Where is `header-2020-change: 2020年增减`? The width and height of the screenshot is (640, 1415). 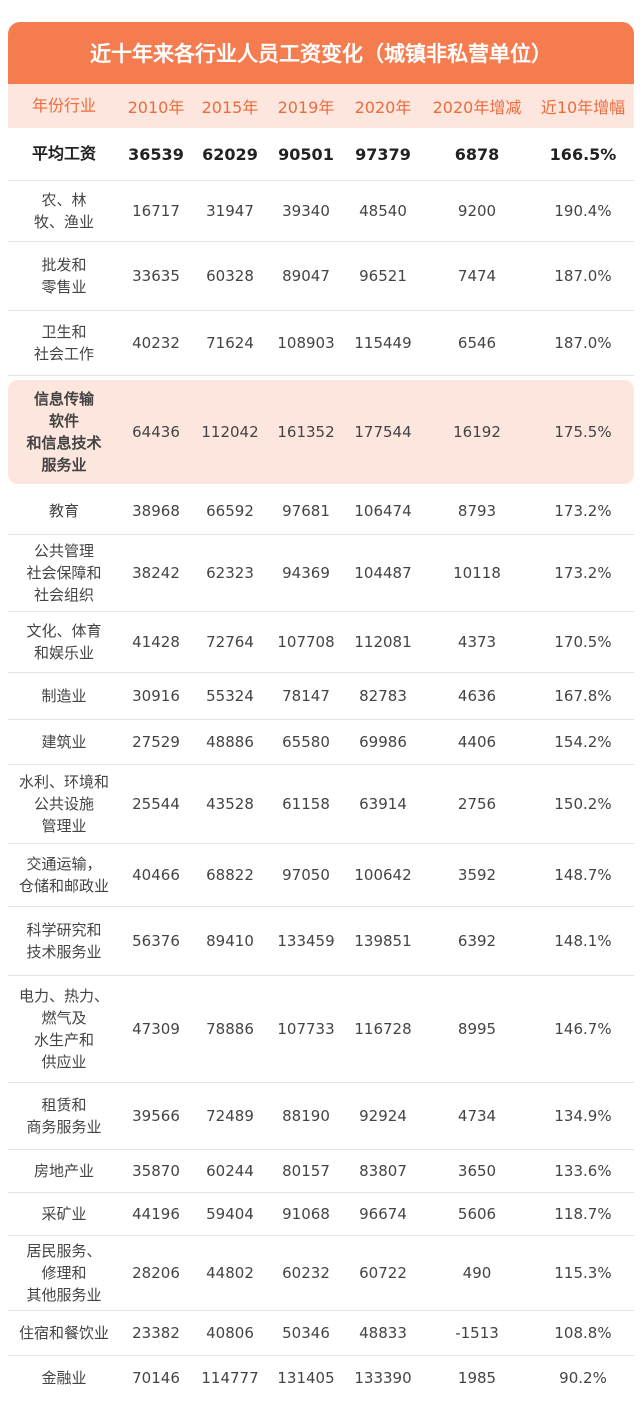
header-2020-change: 2020年增减 is located at coordinates (477, 107).